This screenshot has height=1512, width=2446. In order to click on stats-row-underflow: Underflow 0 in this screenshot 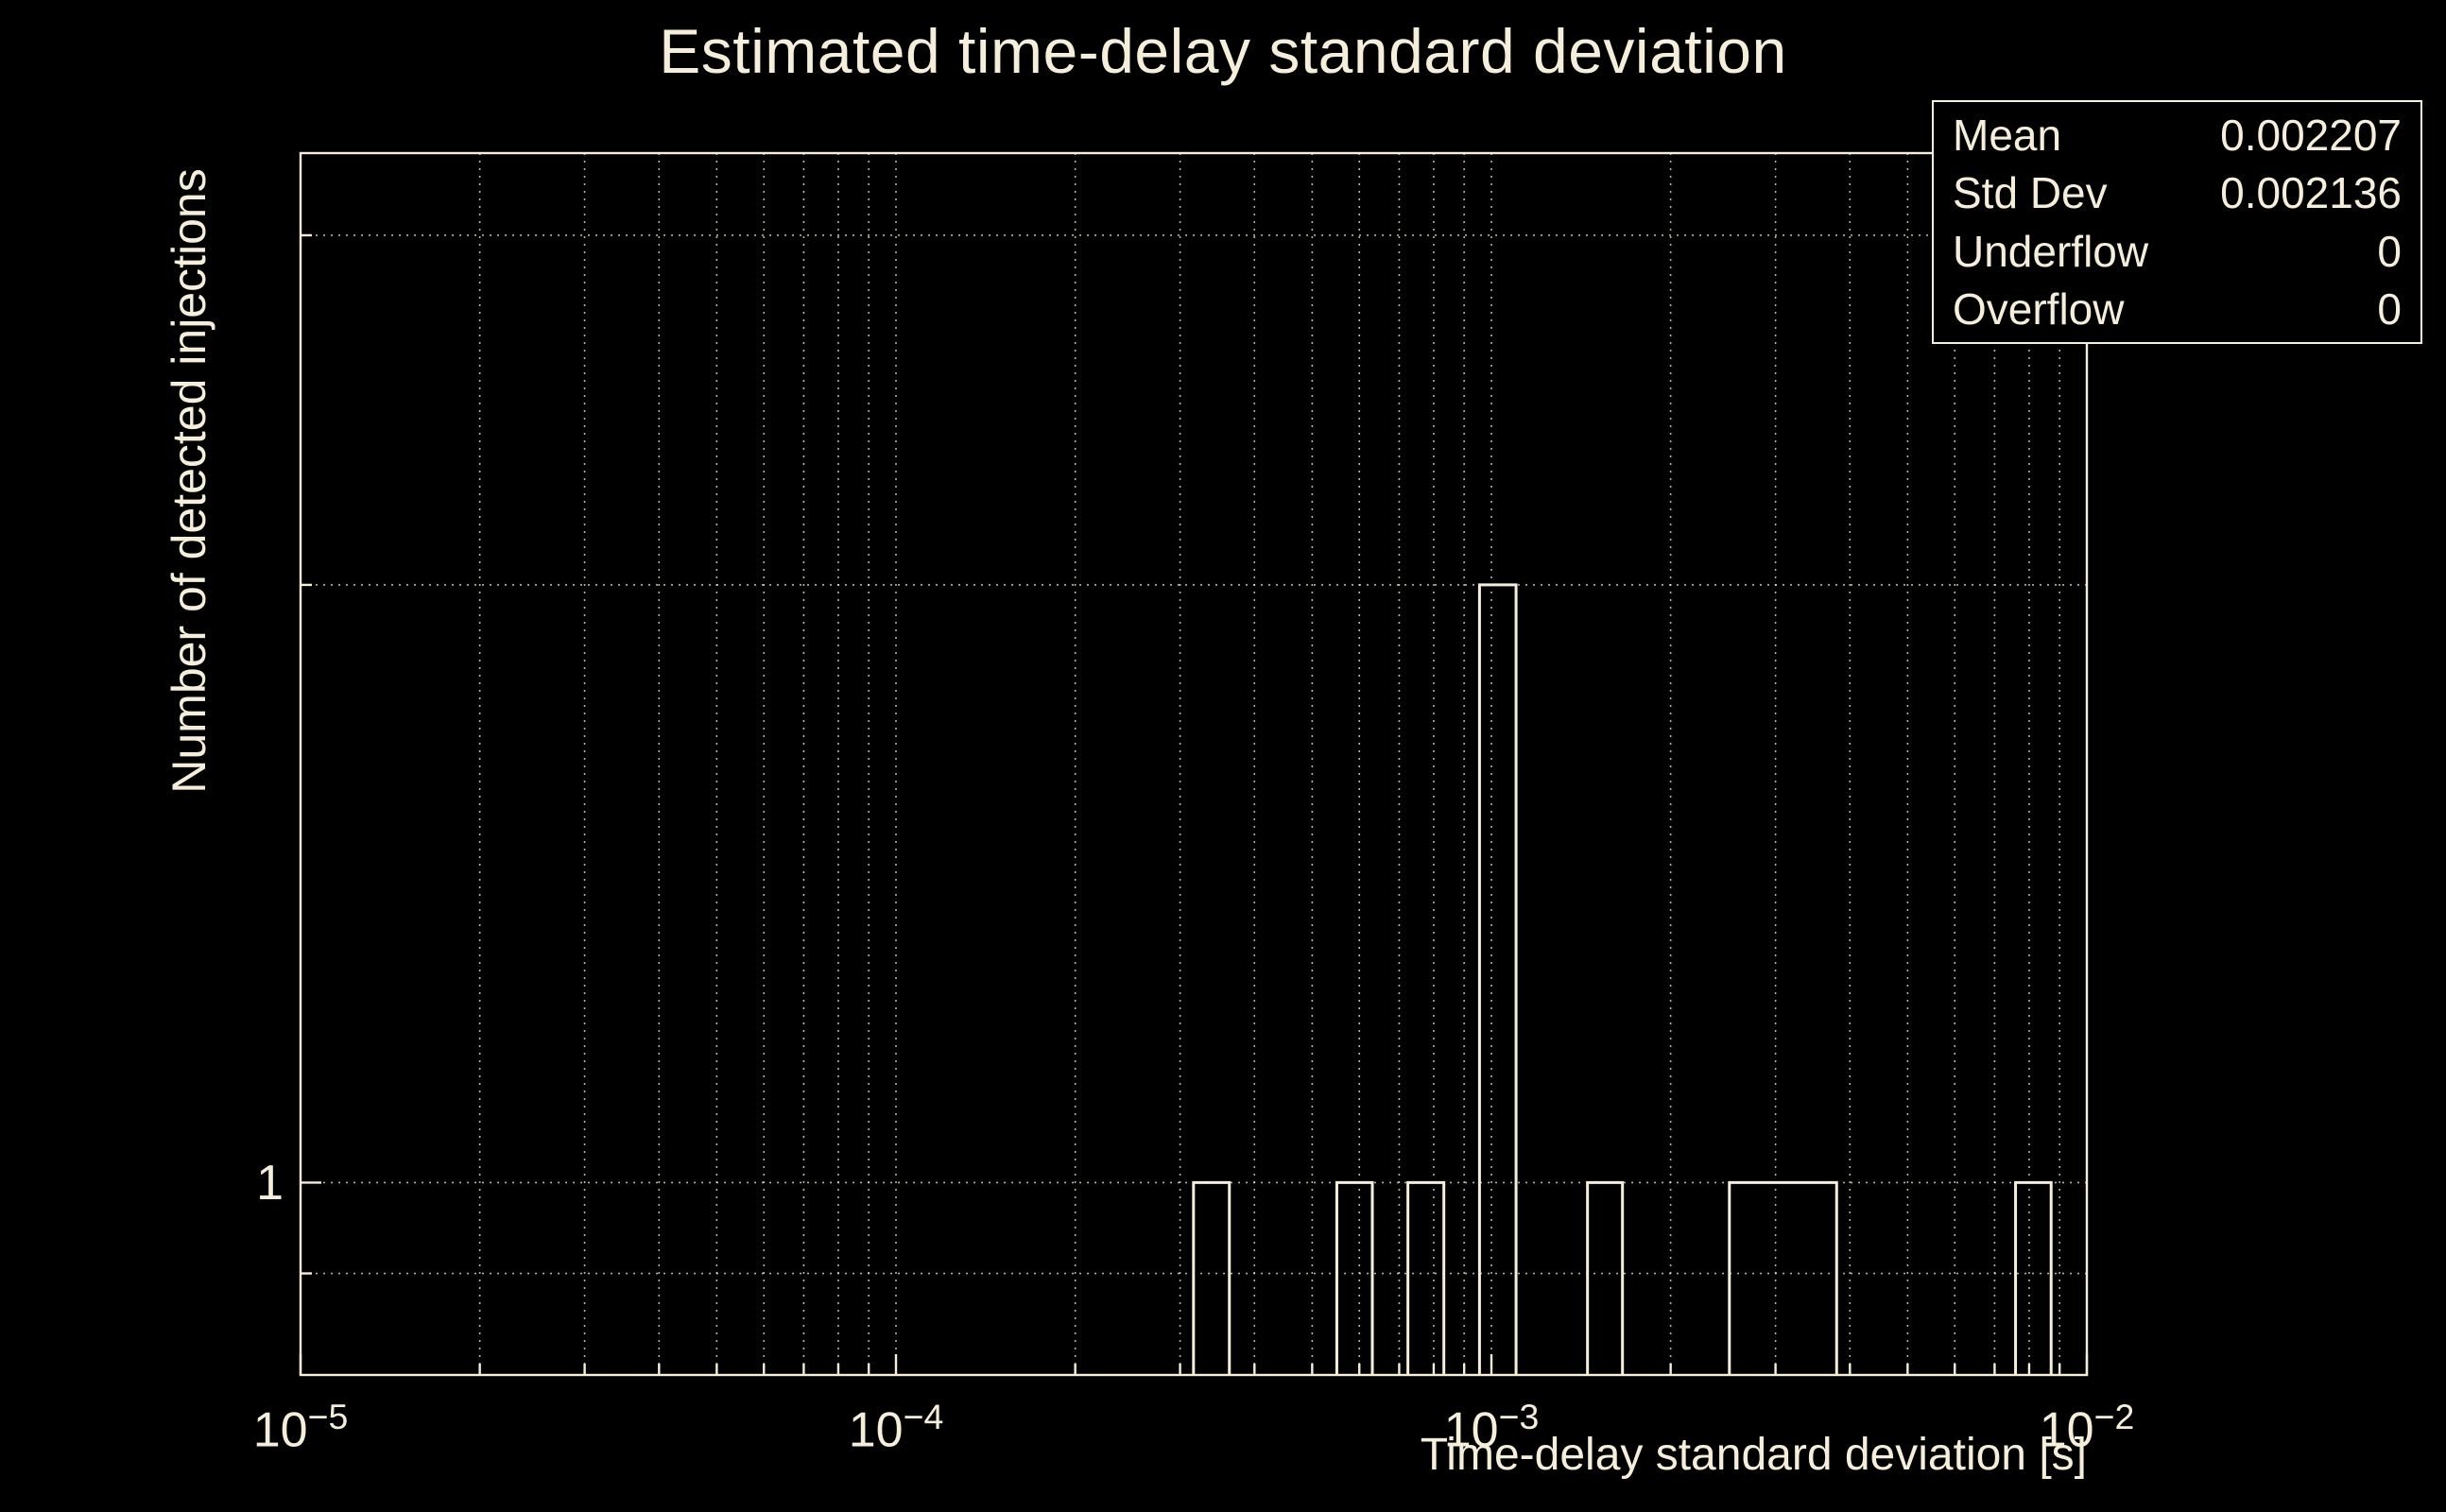, I will do `click(2177, 251)`.